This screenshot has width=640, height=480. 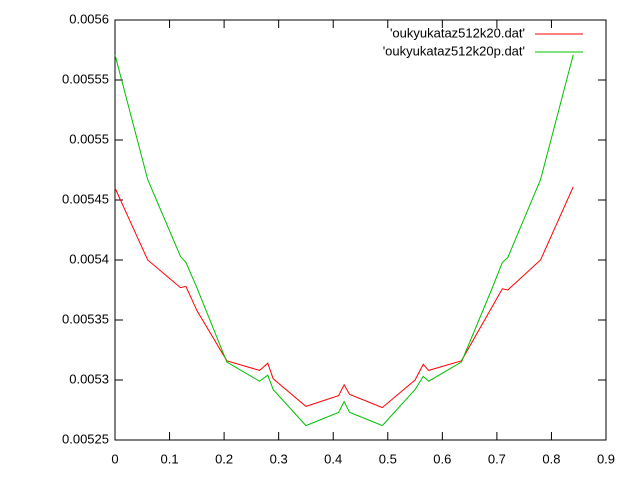 What do you see at coordinates (497, 458) in the screenshot?
I see `x-tick-label: 0.7` at bounding box center [497, 458].